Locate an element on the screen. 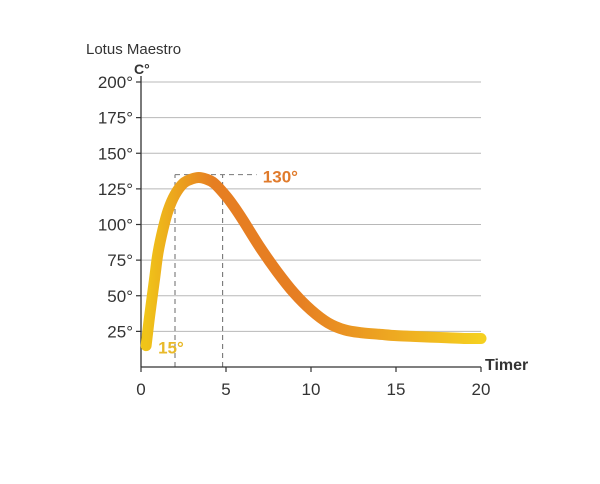  x-tick-label-3: 15 is located at coordinates (396, 389).